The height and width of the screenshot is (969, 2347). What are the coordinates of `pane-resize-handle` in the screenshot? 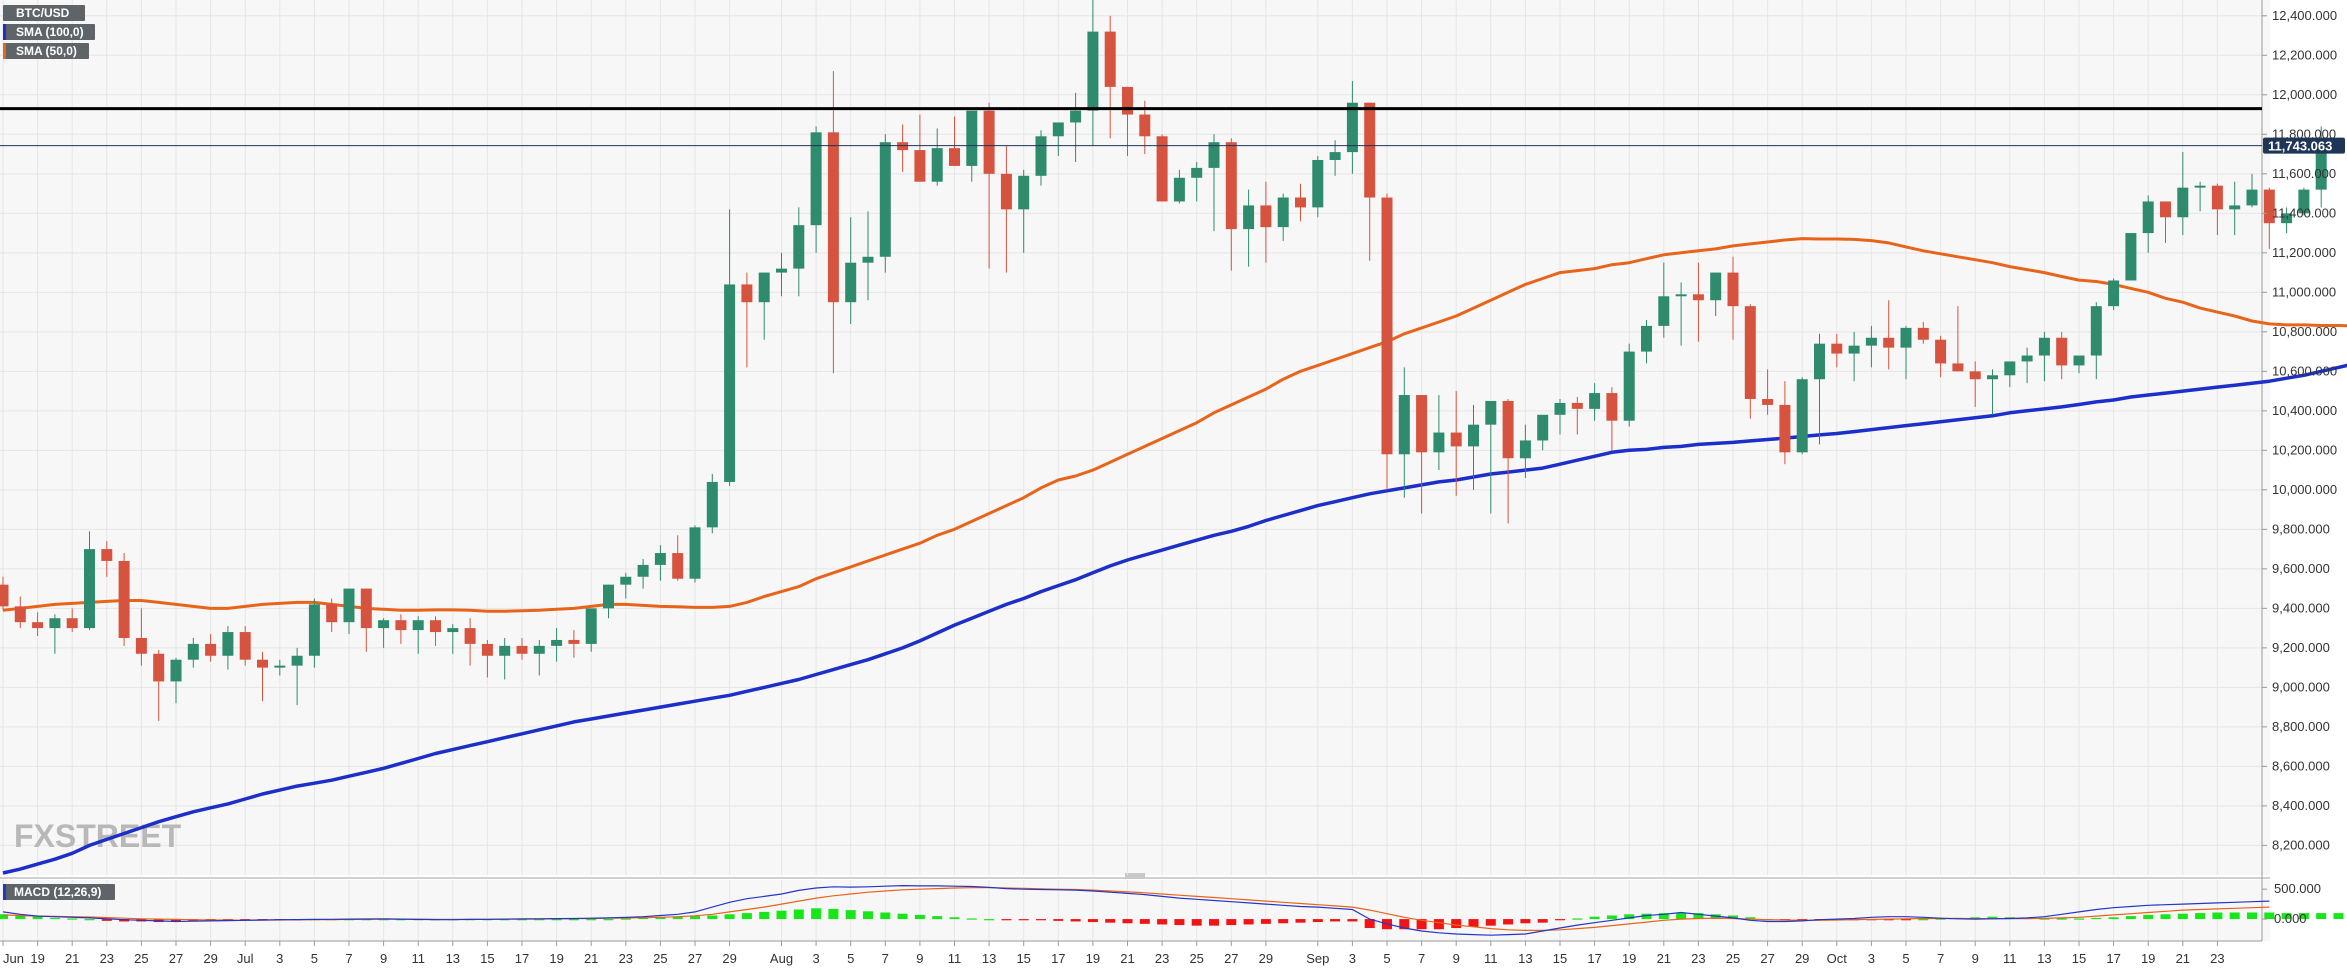 It's located at (1135, 876).